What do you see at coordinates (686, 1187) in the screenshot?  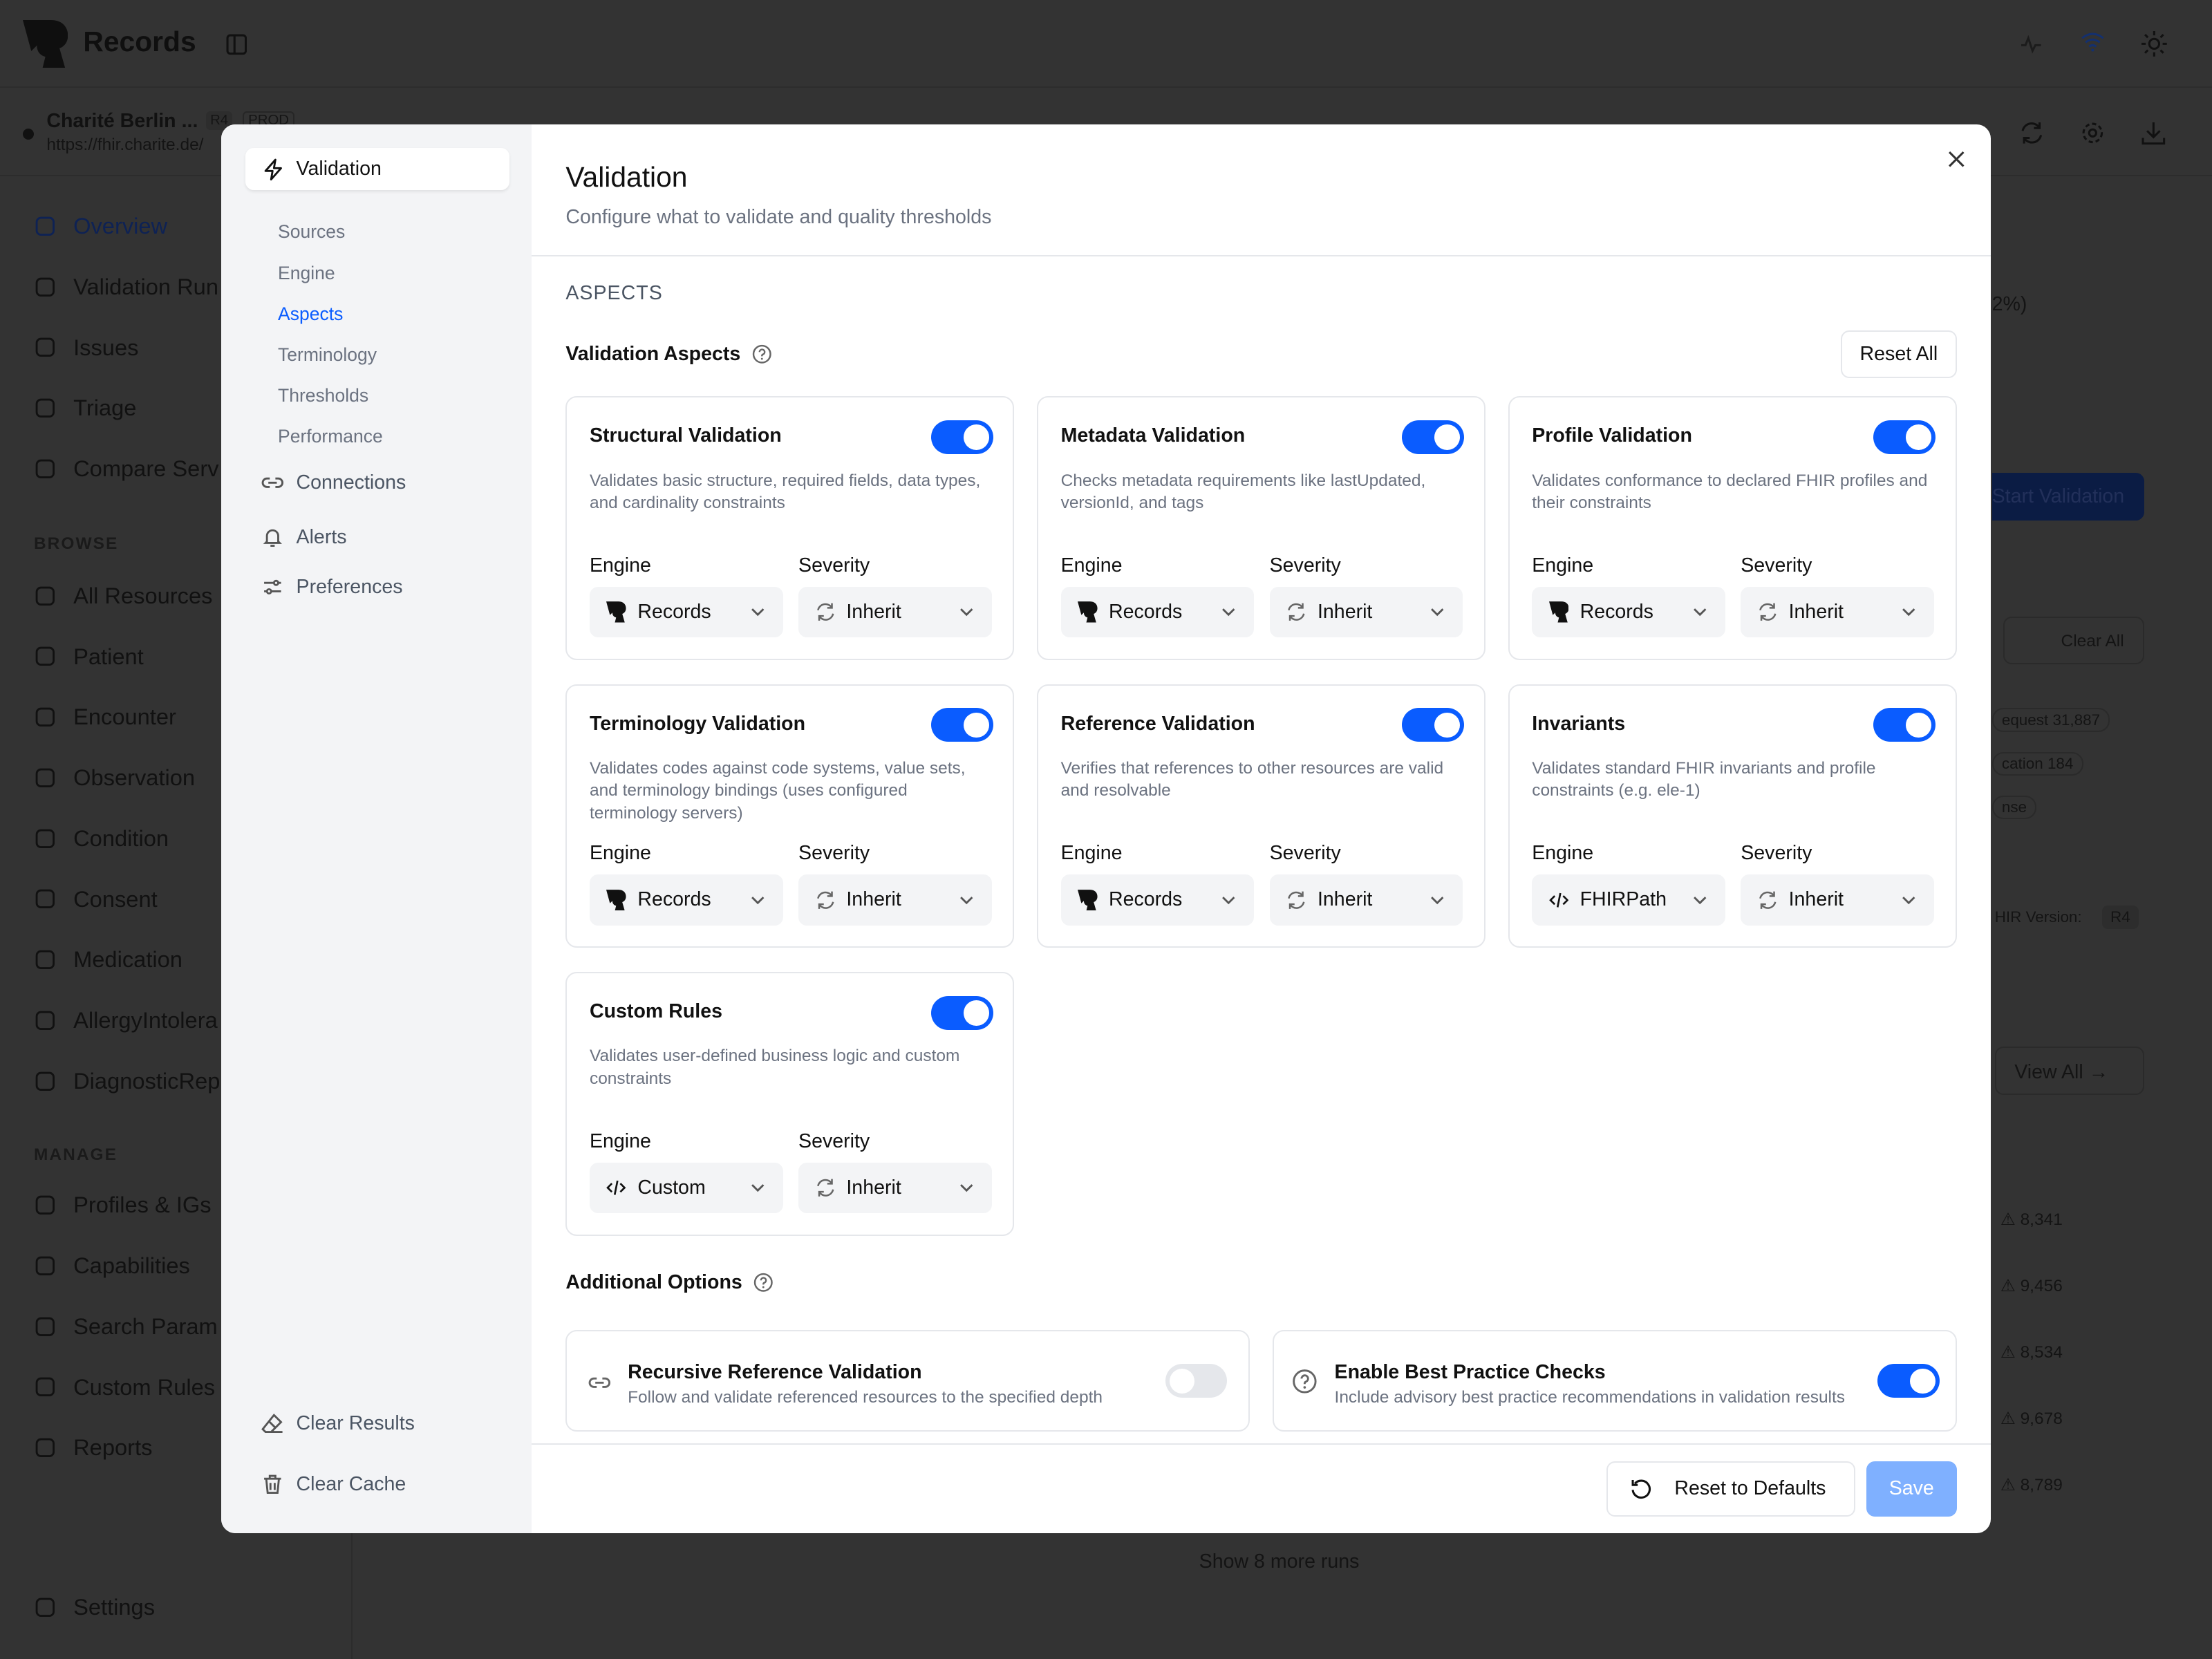 I see `engine-select: Custom` at bounding box center [686, 1187].